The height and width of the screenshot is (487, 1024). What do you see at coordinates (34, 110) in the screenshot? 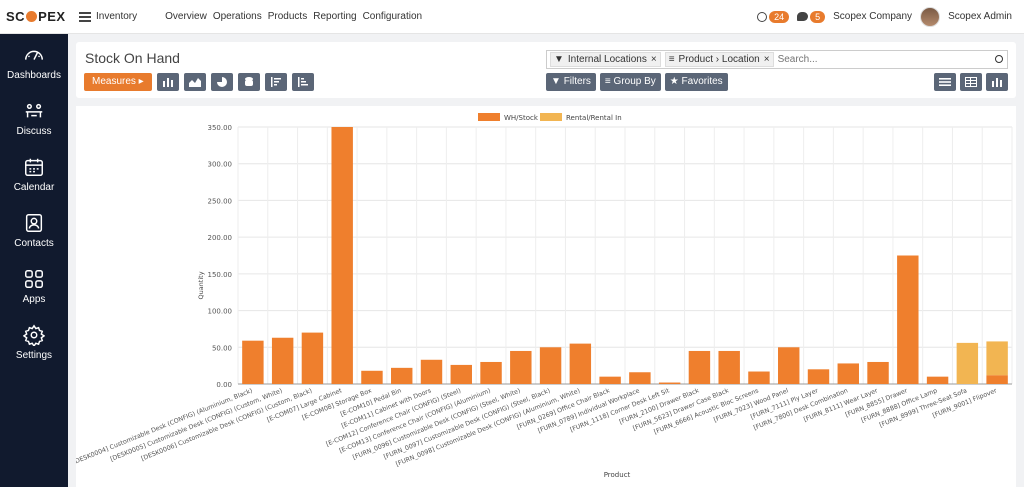
I see `discuss-icon` at bounding box center [34, 110].